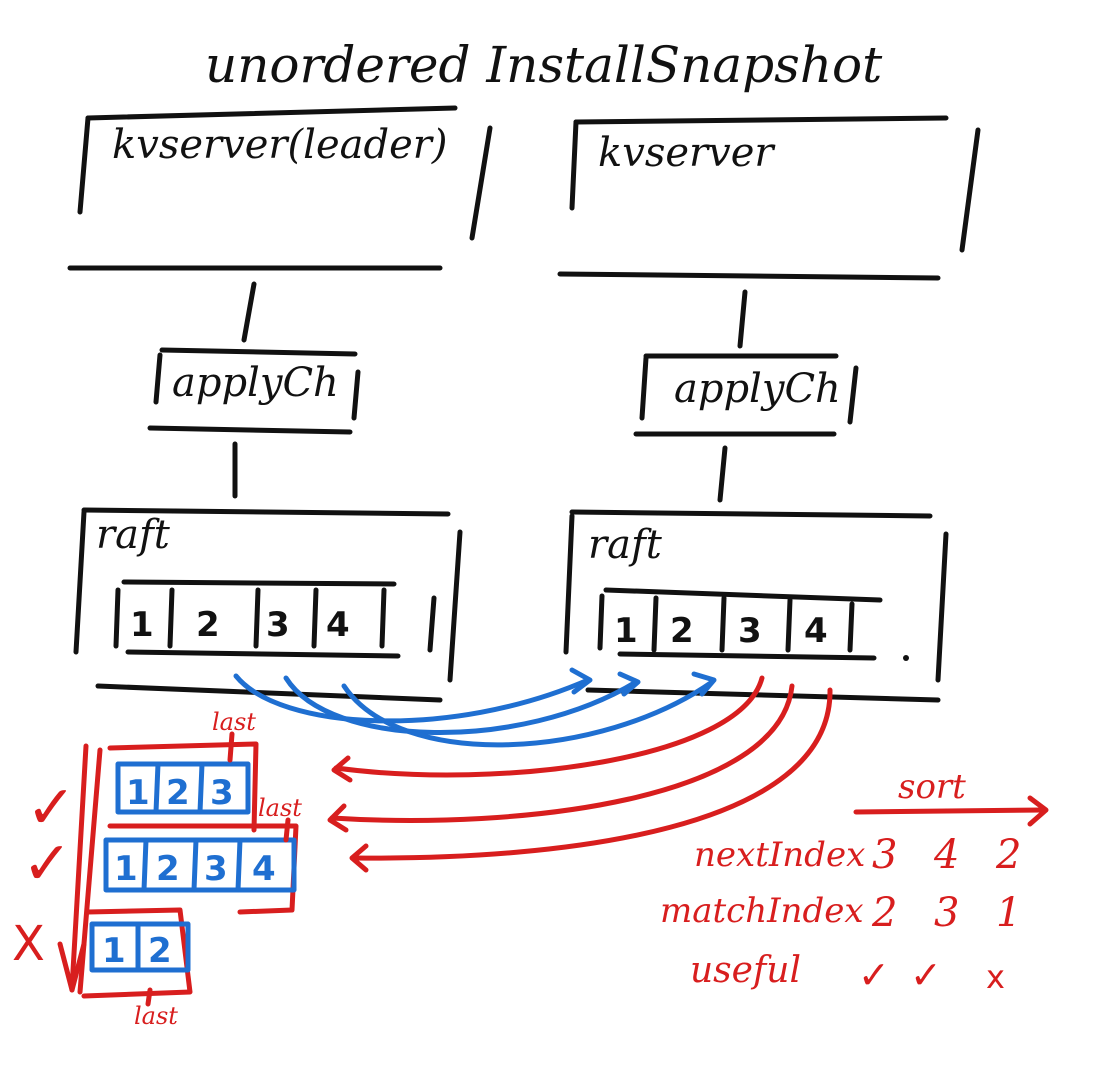  I want to click on follower-log-entry: 1, so click(626, 631).